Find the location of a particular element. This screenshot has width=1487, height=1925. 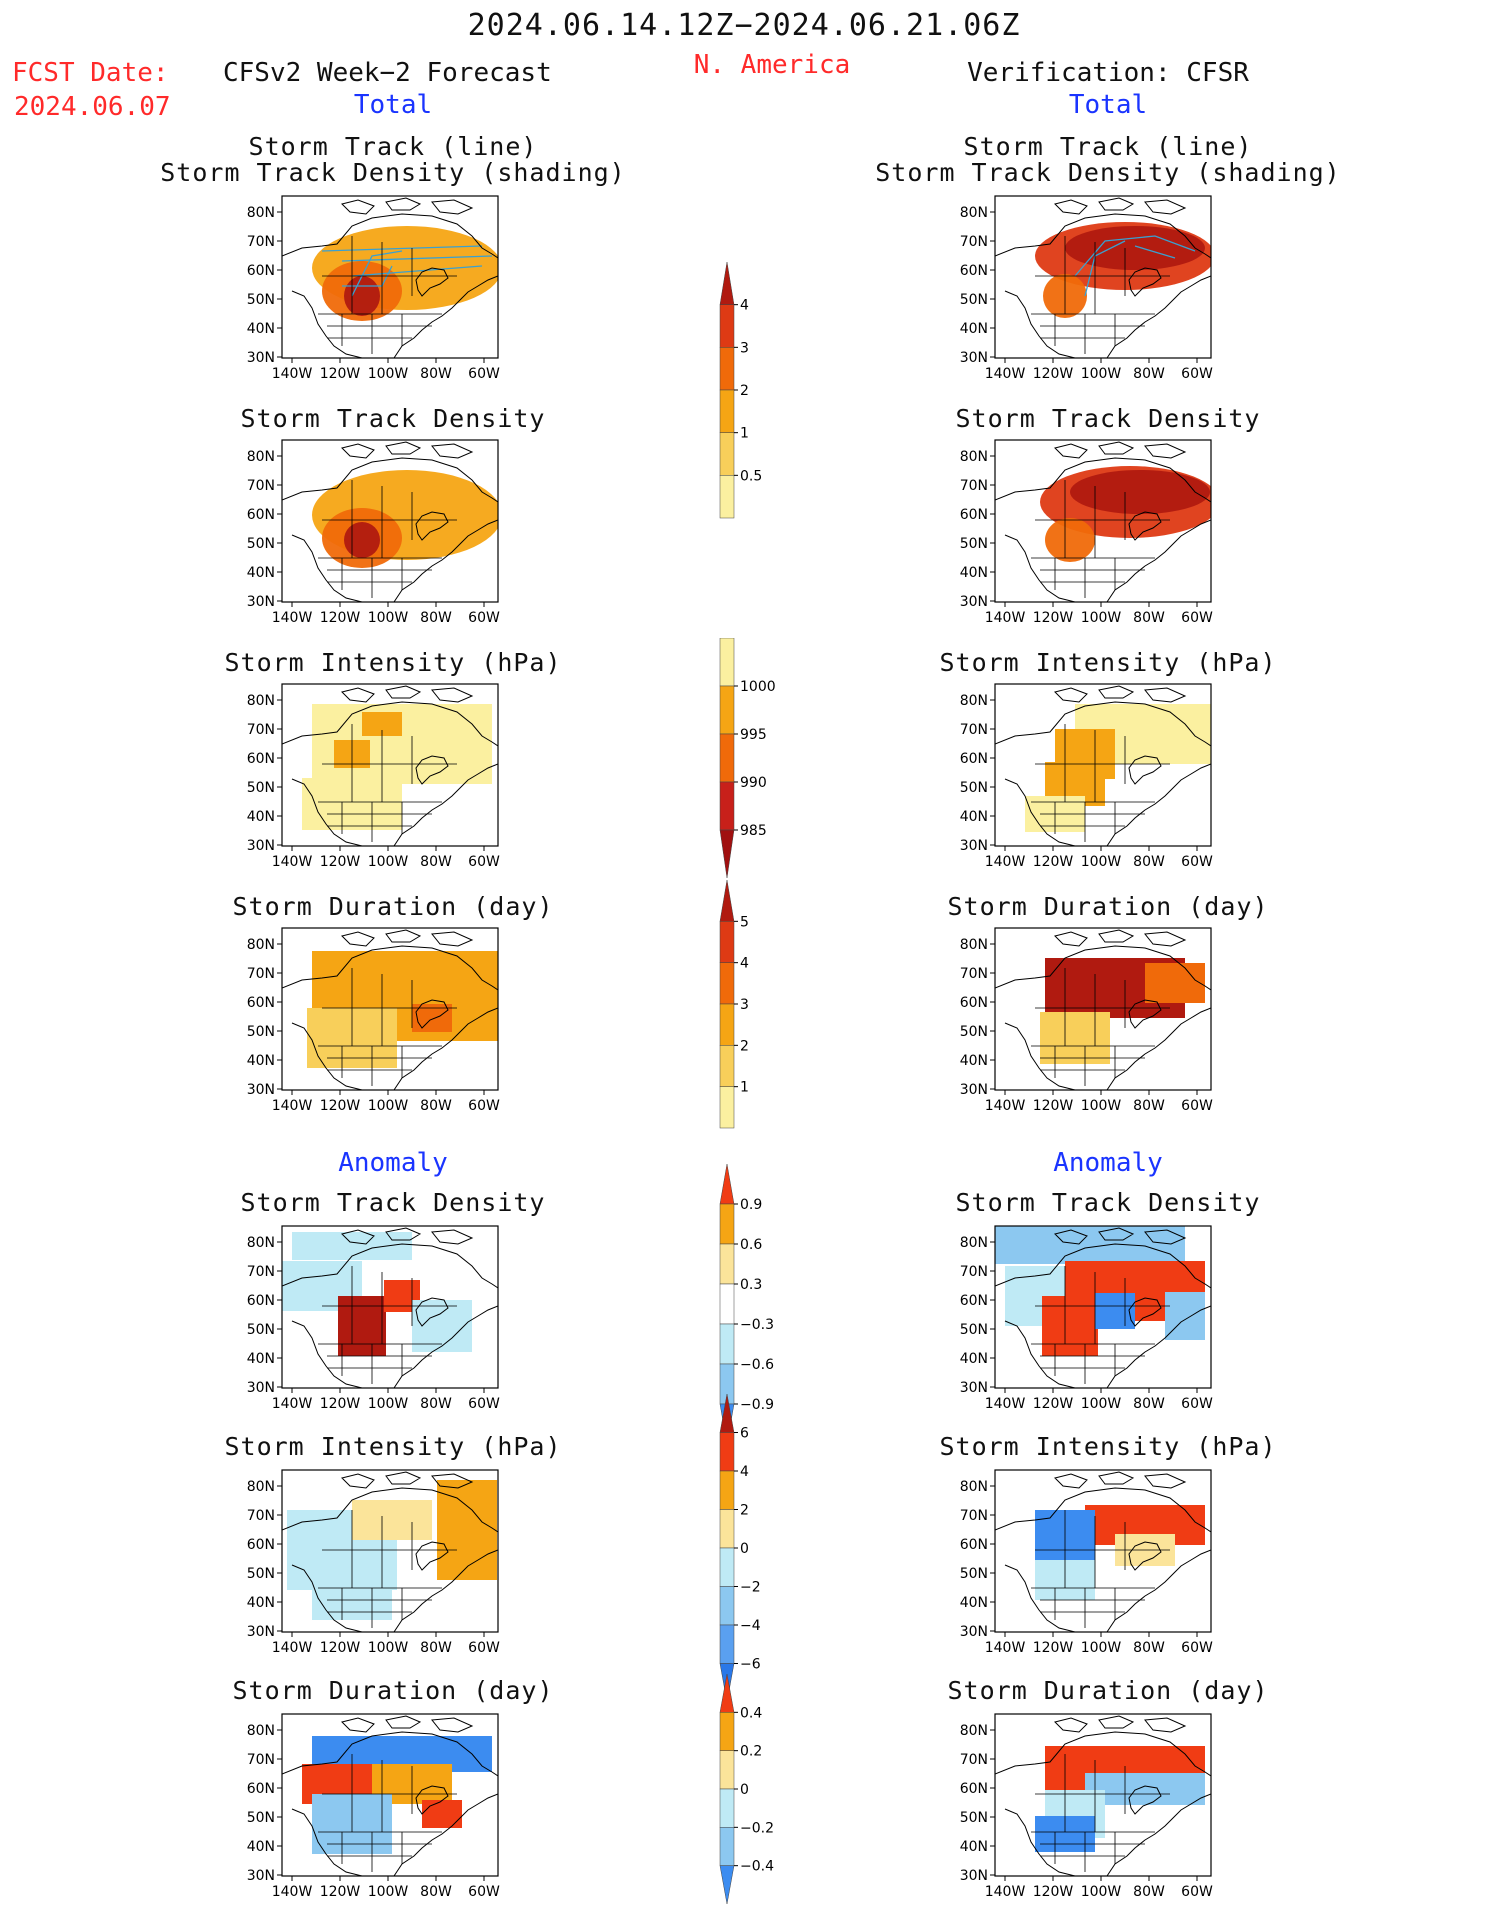

l5-title: Storm Track Density is located at coordinates (393, 1202).